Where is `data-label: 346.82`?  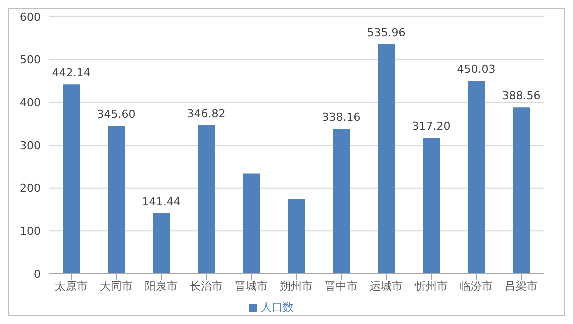 data-label: 346.82 is located at coordinates (206, 113).